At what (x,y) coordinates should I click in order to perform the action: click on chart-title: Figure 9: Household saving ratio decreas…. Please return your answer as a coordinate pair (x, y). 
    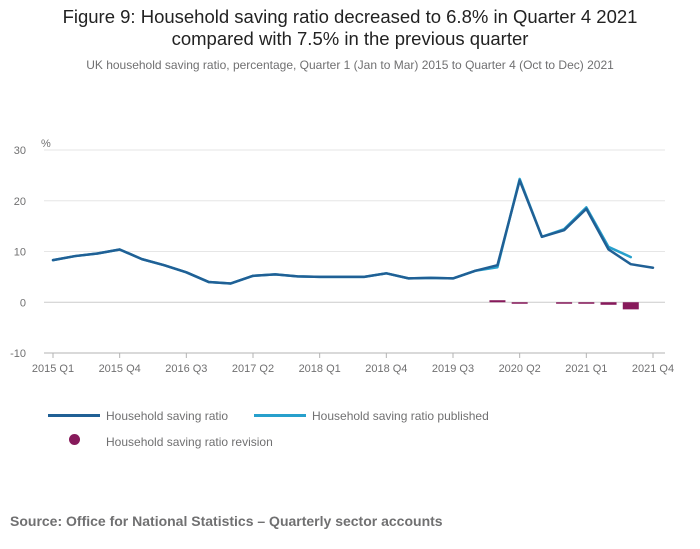
    Looking at the image, I should click on (350, 28).